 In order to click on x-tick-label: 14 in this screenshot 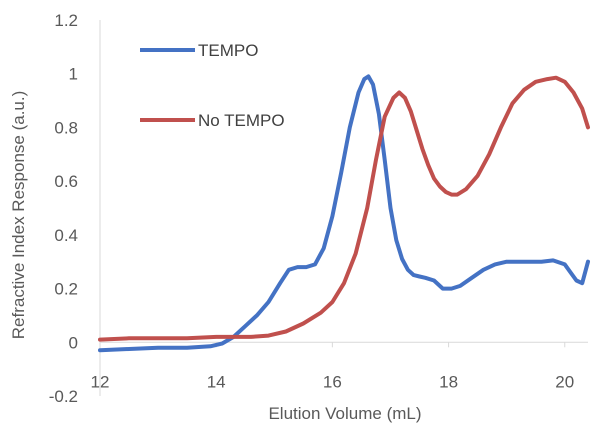, I will do `click(216, 381)`.